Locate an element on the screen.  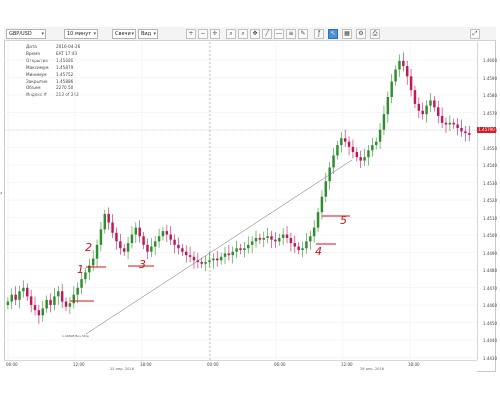
info-row: Дата 2016-04-26 is located at coordinates (53, 47).